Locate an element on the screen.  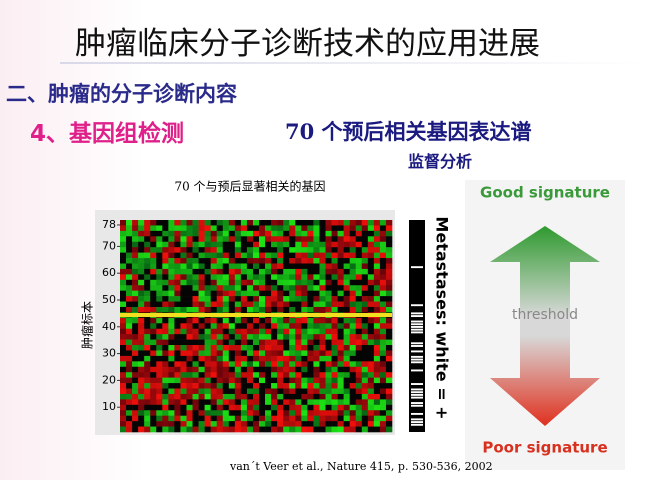
subtopic: 监督分析 is located at coordinates (440, 161).